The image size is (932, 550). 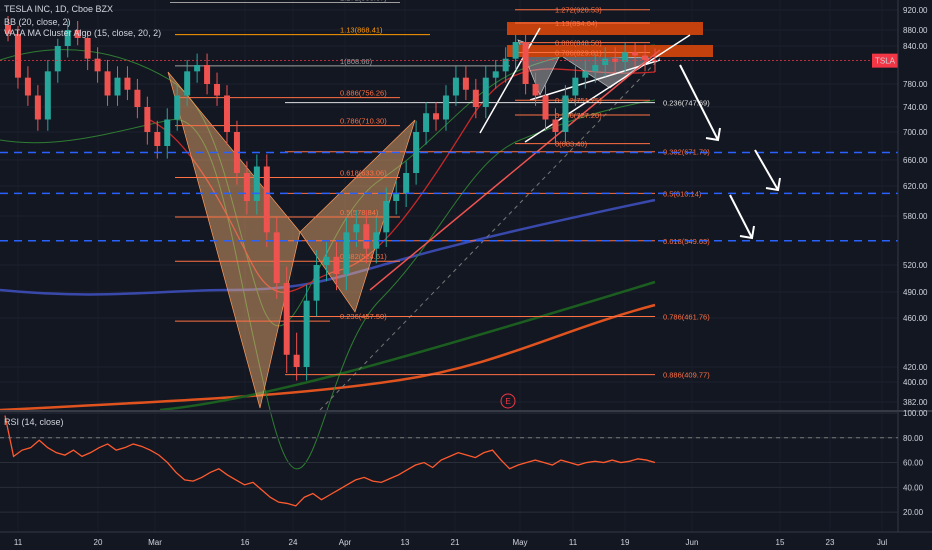 I want to click on fib-left-label: 0.886(756.26), so click(x=363, y=93).